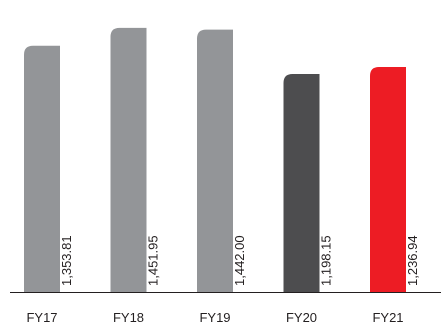 The image size is (441, 325). What do you see at coordinates (412, 260) in the screenshot?
I see `value-label-fy21: 1,236.94` at bounding box center [412, 260].